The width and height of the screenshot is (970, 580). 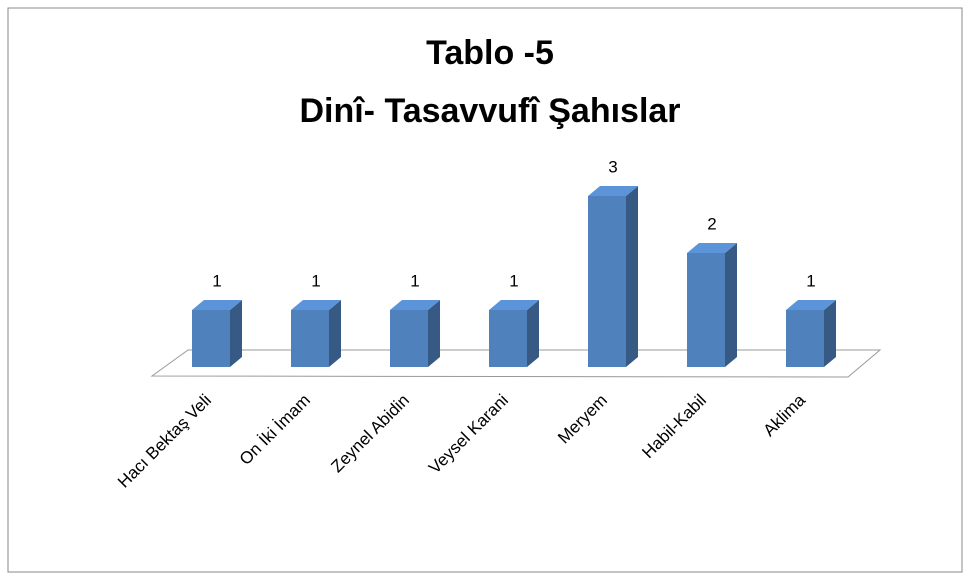 What do you see at coordinates (489, 111) in the screenshot?
I see `chart-title: Dinî- Tasavvufî Şahıslar` at bounding box center [489, 111].